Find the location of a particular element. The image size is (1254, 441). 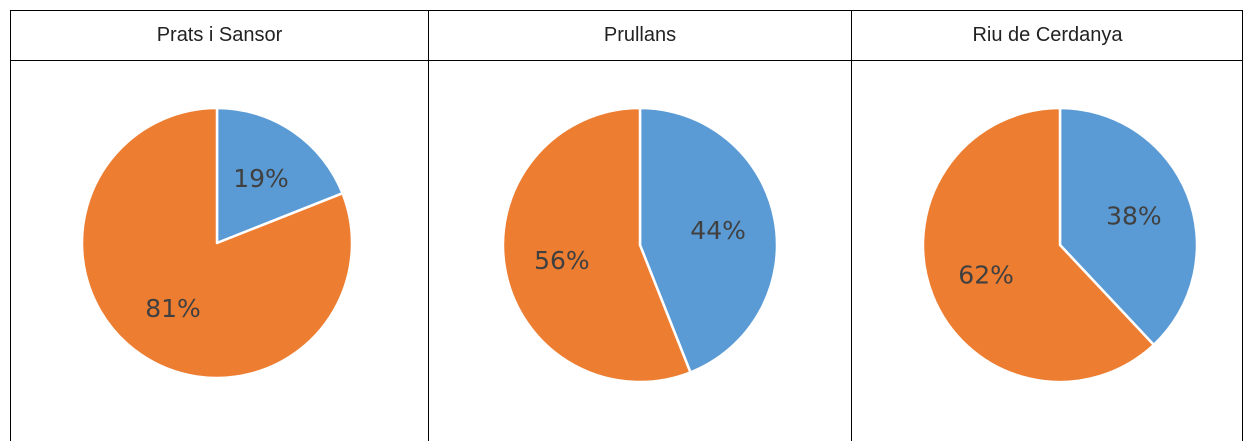

pie-chart-3: 38% 62% is located at coordinates (1060, 245).